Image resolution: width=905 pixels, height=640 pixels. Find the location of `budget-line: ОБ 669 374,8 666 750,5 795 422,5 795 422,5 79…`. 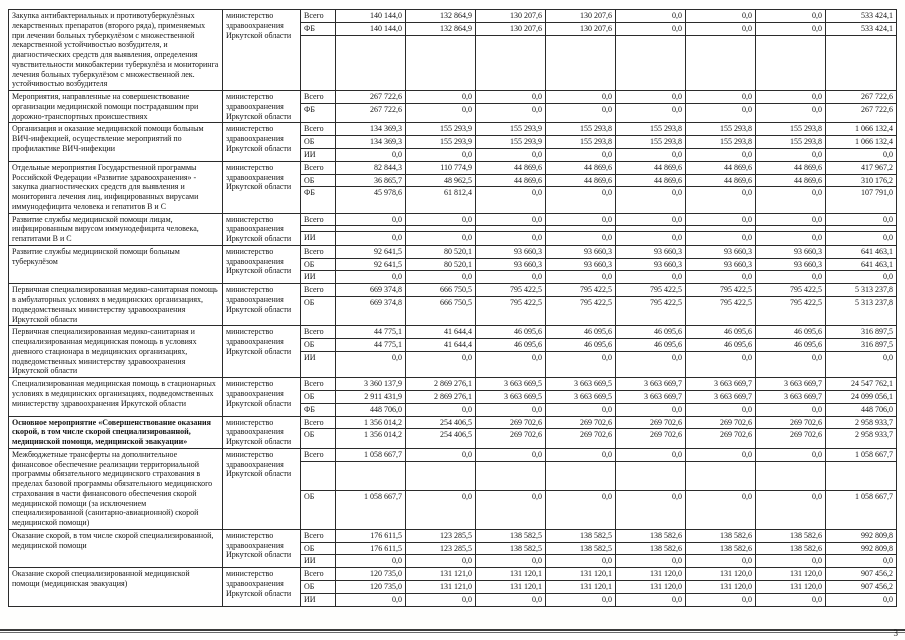

budget-line: ОБ 669 374,8 666 750,5 795 422,5 795 422,5 79… is located at coordinates (598, 311).